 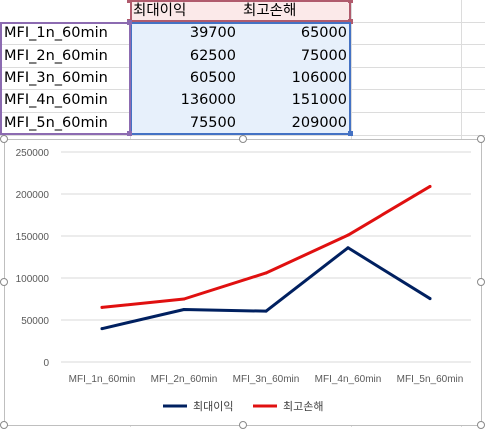 What do you see at coordinates (212, 56) in the screenshot?
I see `max-profit-cell: 62500` at bounding box center [212, 56].